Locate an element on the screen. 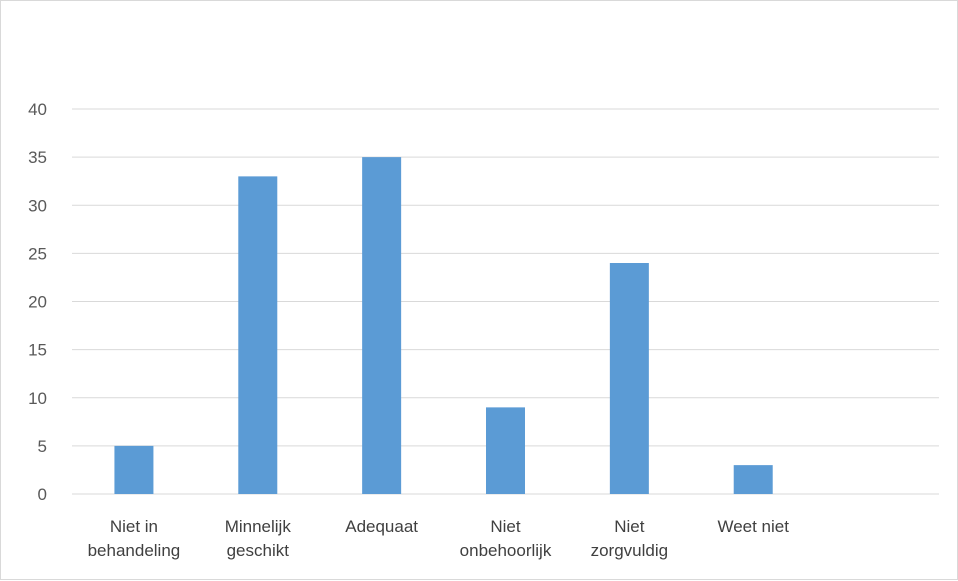  y-tick-label: 35 is located at coordinates (37, 157).